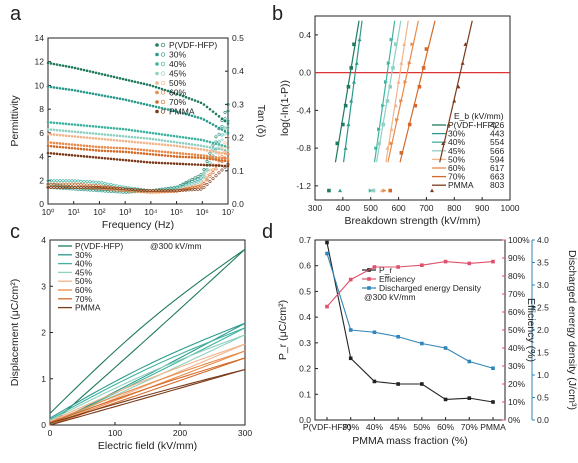 The height and width of the screenshot is (463, 578). I want to click on y-tick-label: 2, so click(41, 180).